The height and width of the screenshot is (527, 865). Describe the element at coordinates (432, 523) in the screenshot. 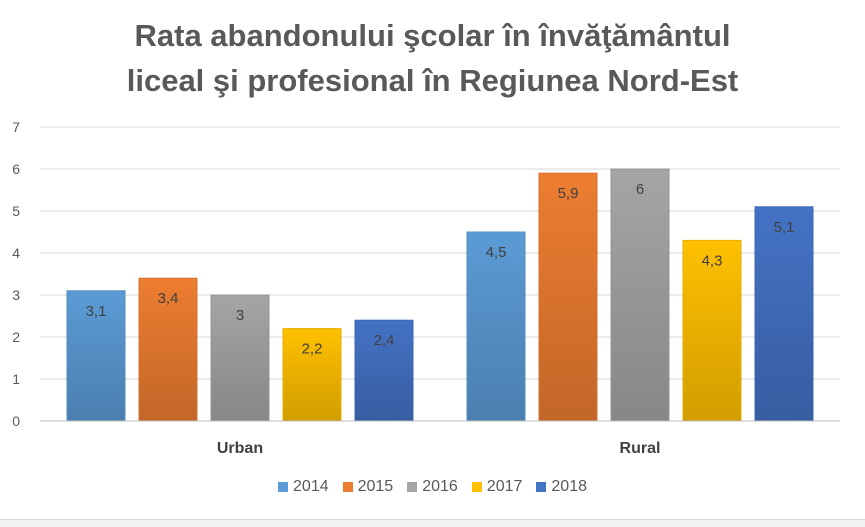

I see `window-bottom-strip` at that location.